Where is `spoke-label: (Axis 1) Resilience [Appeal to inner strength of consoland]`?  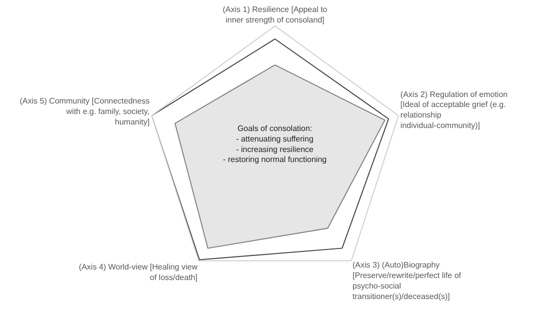 spoke-label: (Axis 1) Resilience [Appeal to inner strength of consoland] is located at coordinates (275, 14).